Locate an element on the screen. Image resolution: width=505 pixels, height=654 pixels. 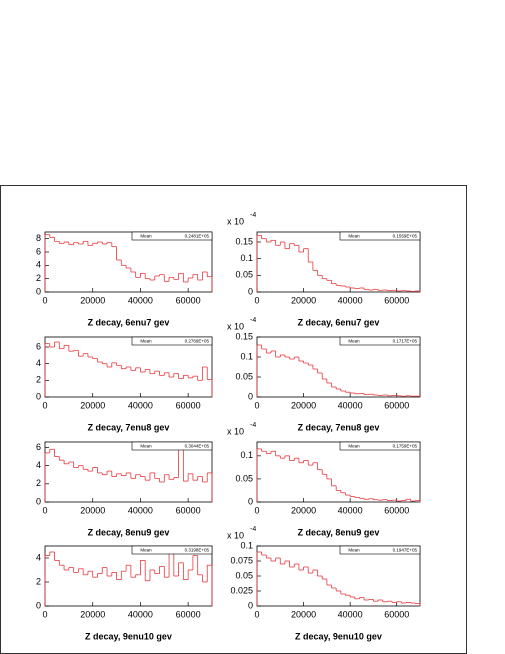
stats-value: 0.3198E+05 is located at coordinates (197, 550).